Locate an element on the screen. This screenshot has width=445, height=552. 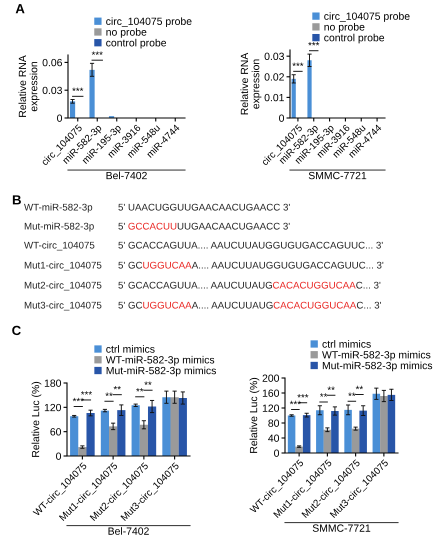
y-tick-label: 60 is located at coordinates (56, 432).